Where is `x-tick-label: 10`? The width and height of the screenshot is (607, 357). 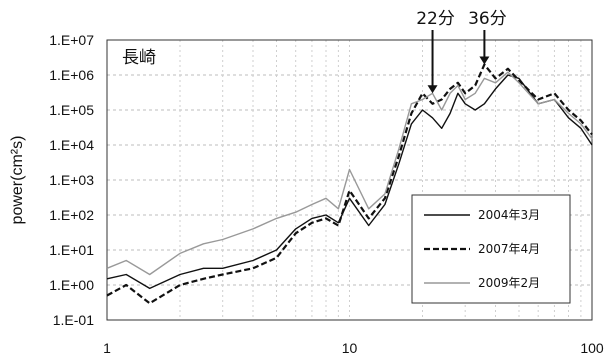
x-tick-label: 10 is located at coordinates (350, 348).